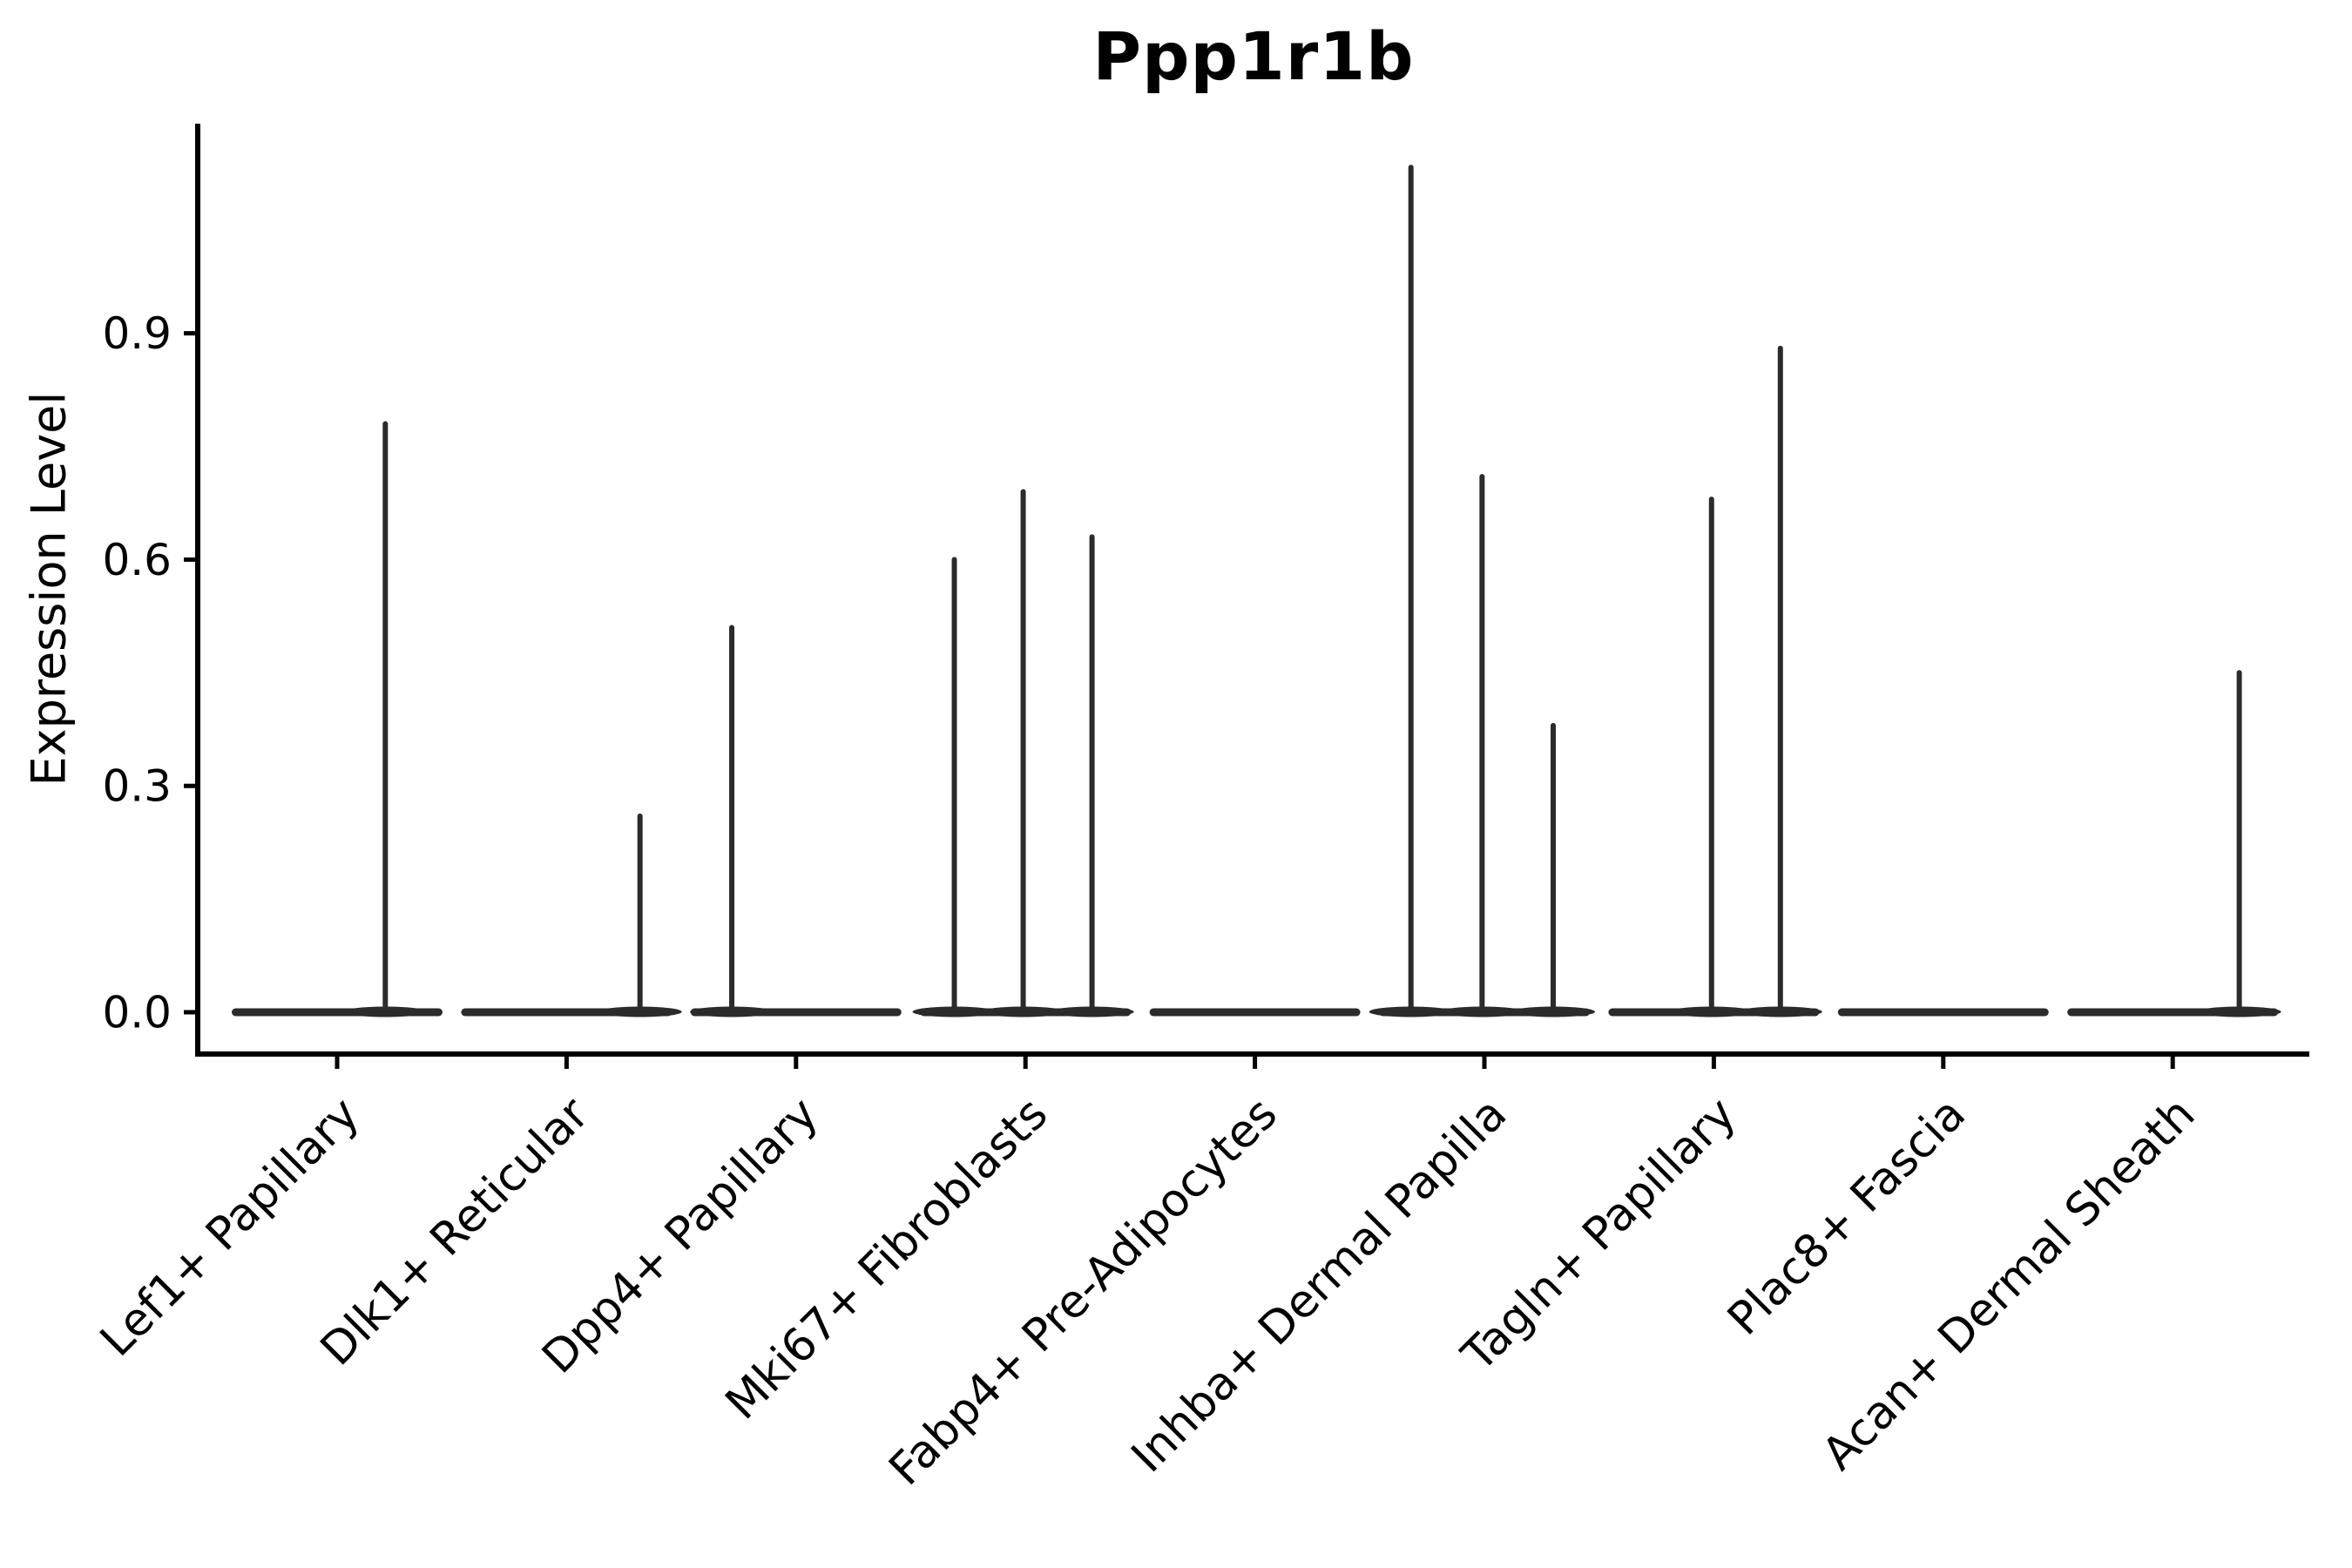  Describe the element at coordinates (1319, 1285) in the screenshot. I see `x-tick-label: Inhba+ Dermal Papilla` at that location.